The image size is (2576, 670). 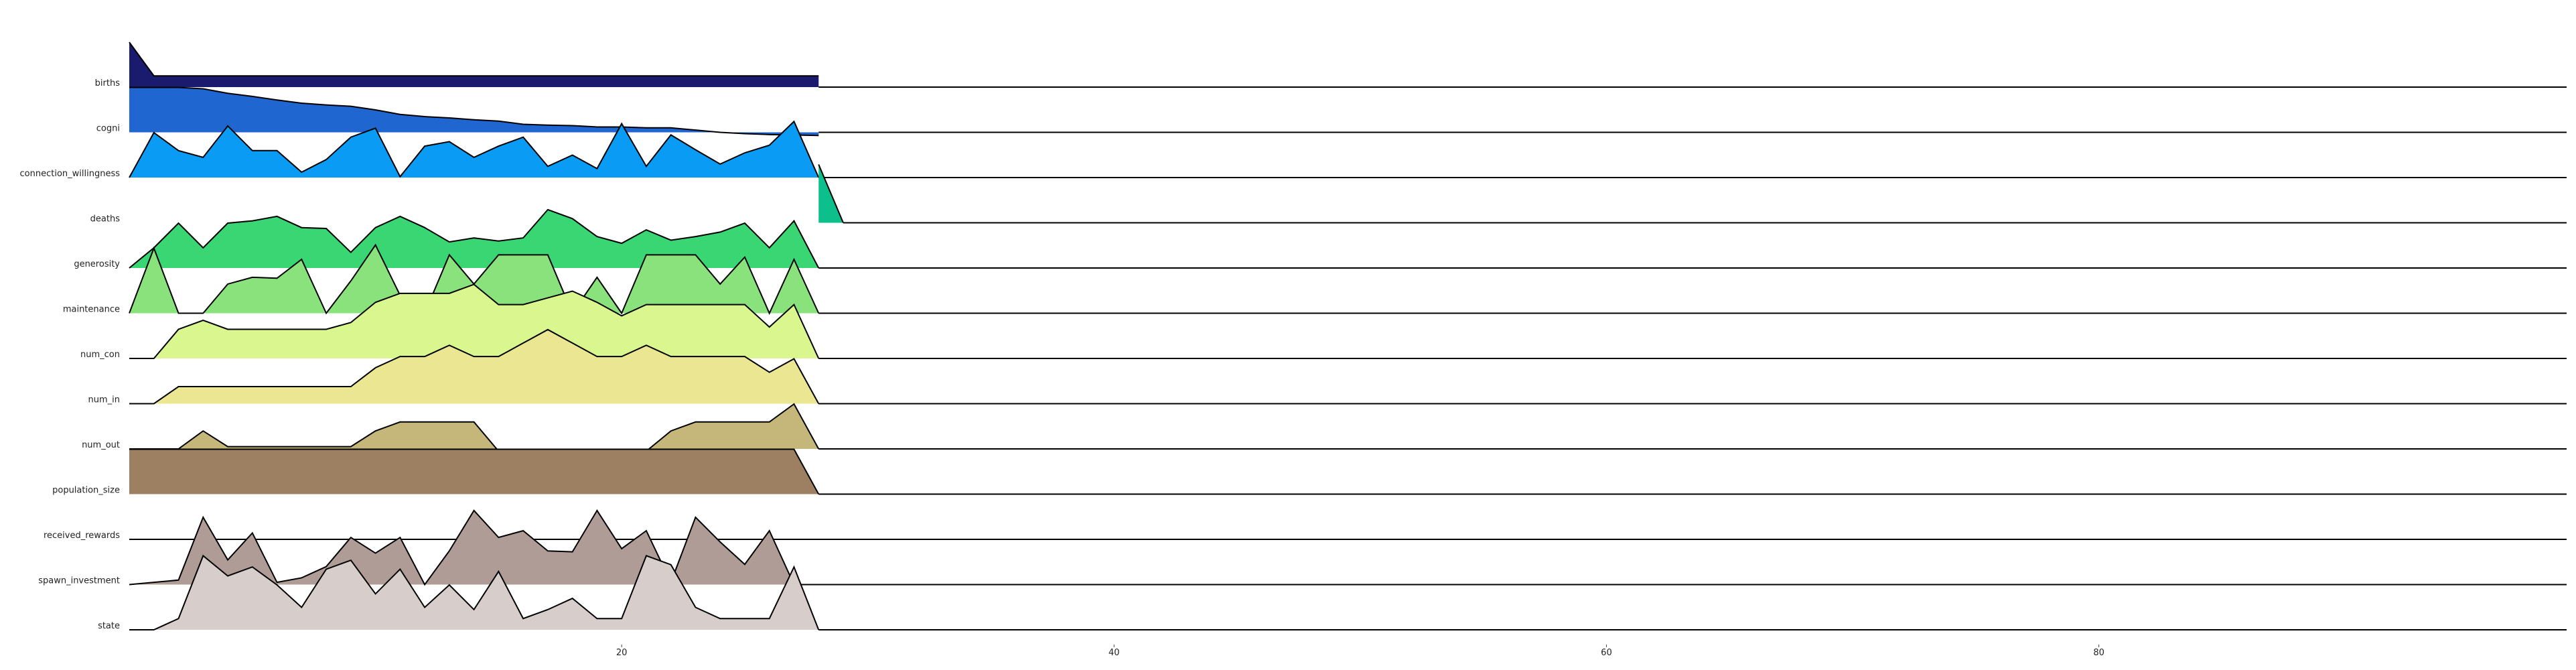 I want to click on ridge-area-cogni, so click(x=474, y=112).